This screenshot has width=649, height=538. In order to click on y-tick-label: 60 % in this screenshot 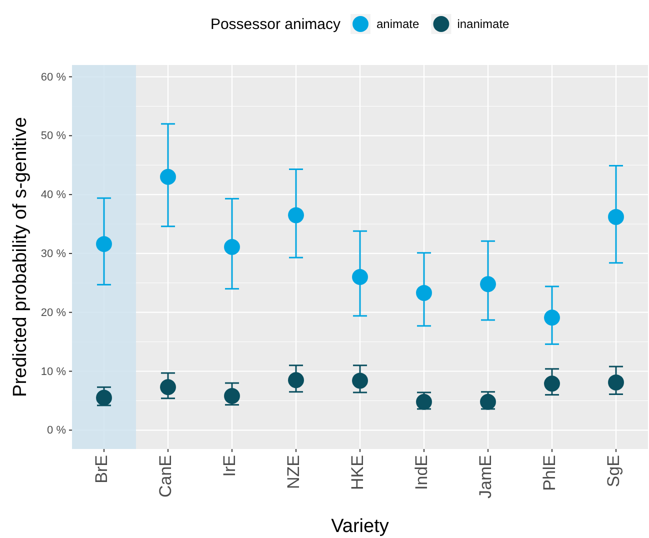, I will do `click(53, 77)`.